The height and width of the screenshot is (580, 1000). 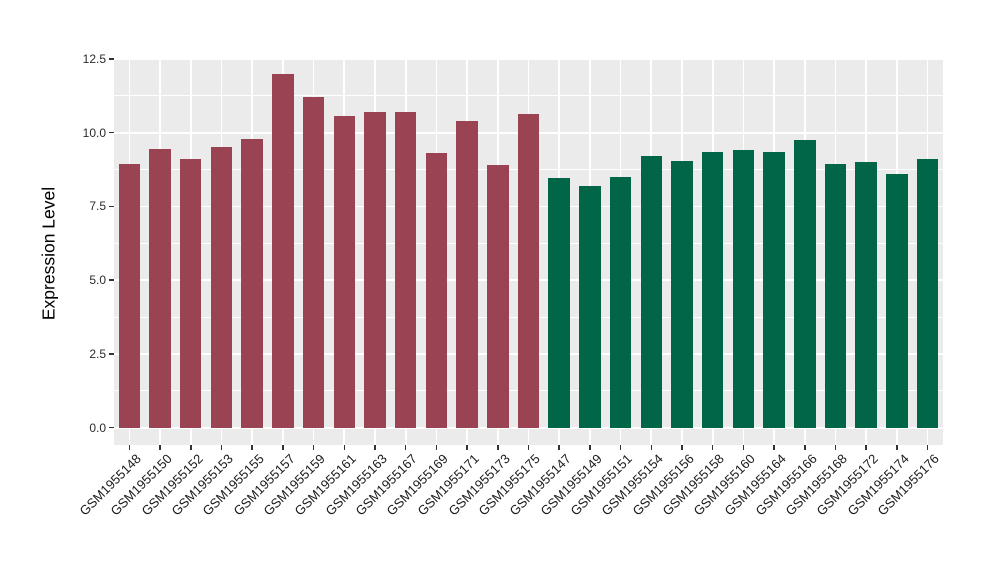 I want to click on bar-GSM1955161, so click(x=344, y=272).